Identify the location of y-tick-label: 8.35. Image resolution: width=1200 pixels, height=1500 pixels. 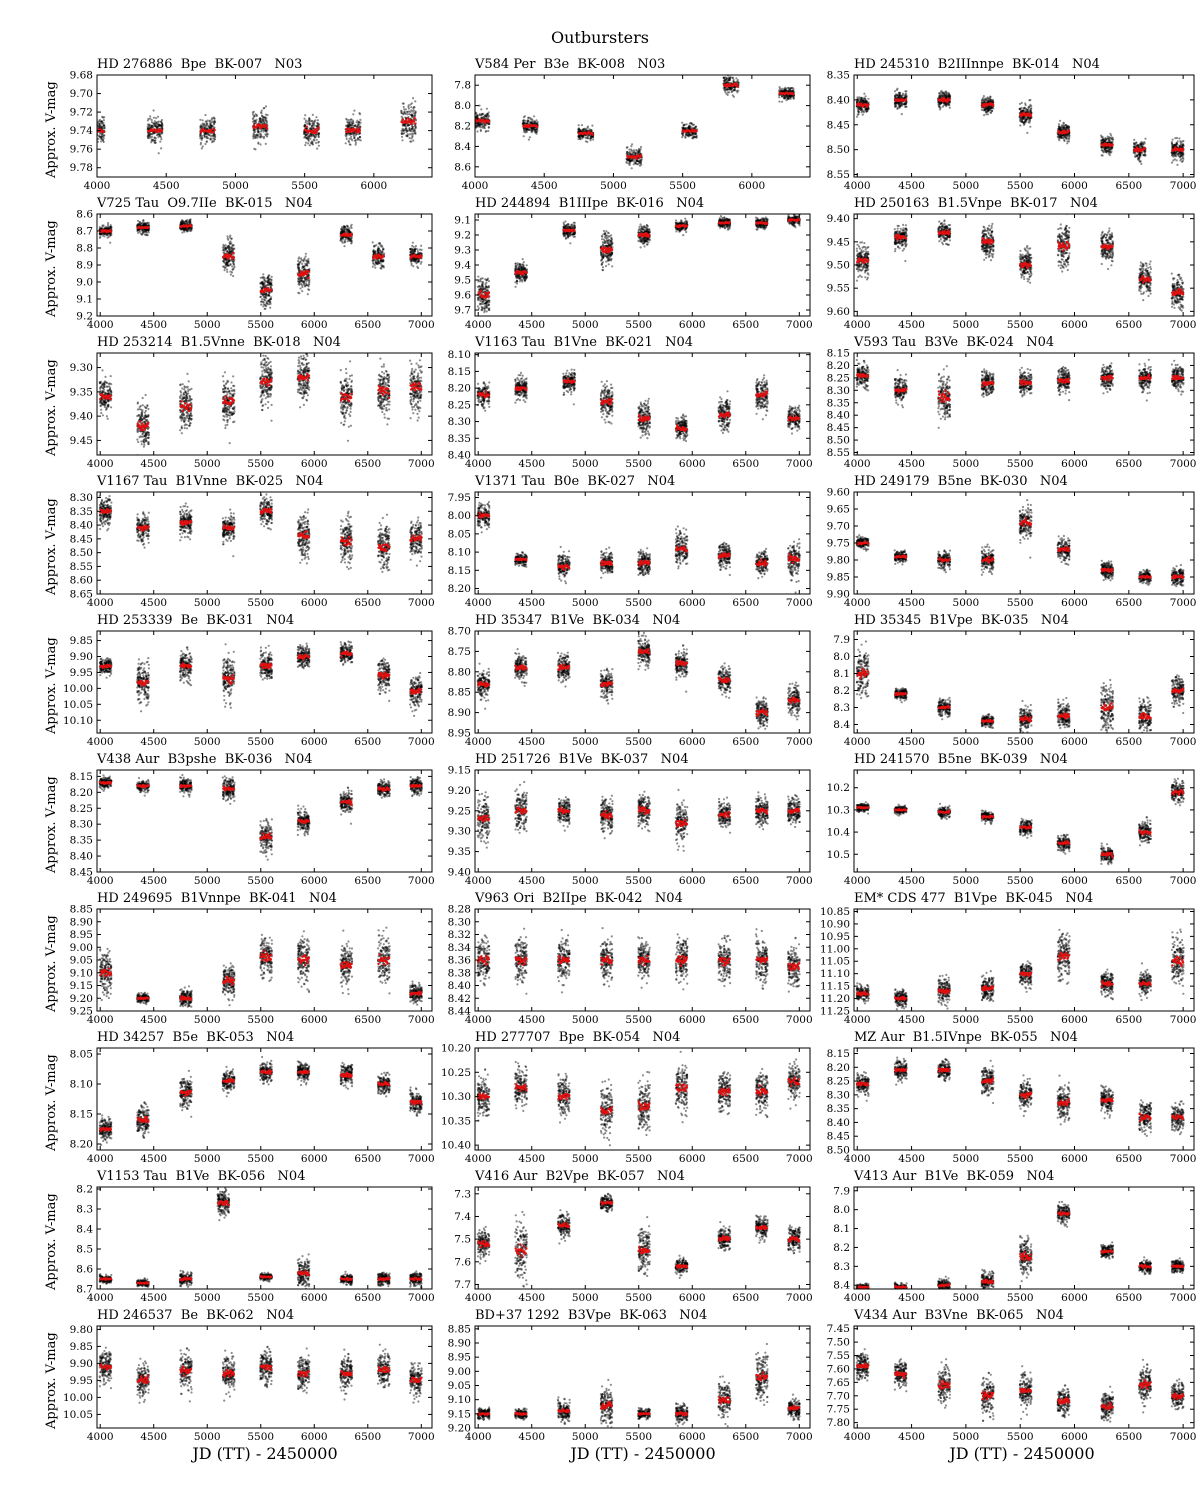
(838, 76).